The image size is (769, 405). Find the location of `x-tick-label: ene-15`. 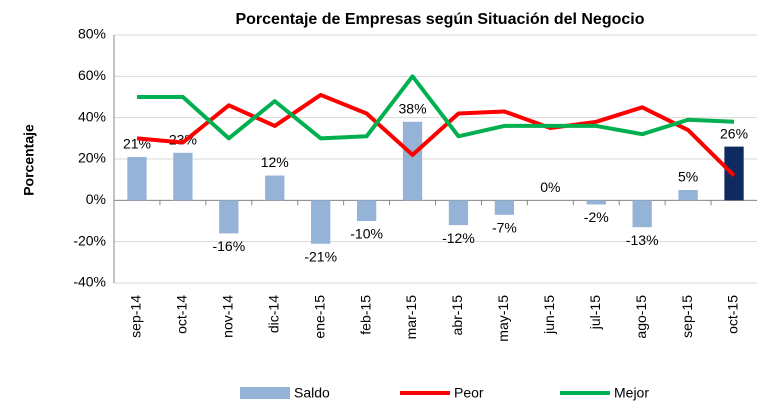

x-tick-label: ene-15 is located at coordinates (319, 317).